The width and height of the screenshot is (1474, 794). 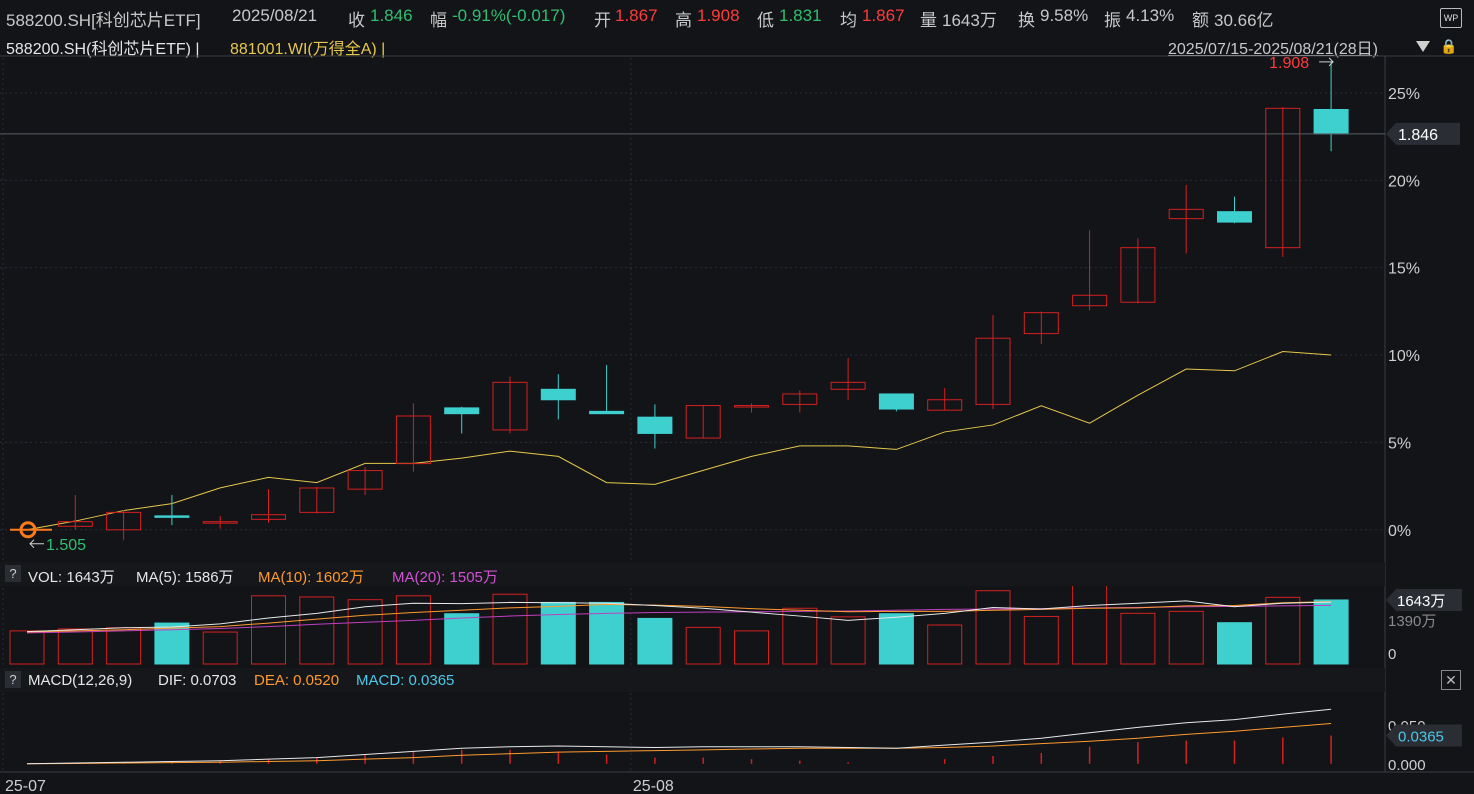 What do you see at coordinates (308, 49) in the screenshot?
I see `compare-series-label: 881001.WI(万得全A) |` at bounding box center [308, 49].